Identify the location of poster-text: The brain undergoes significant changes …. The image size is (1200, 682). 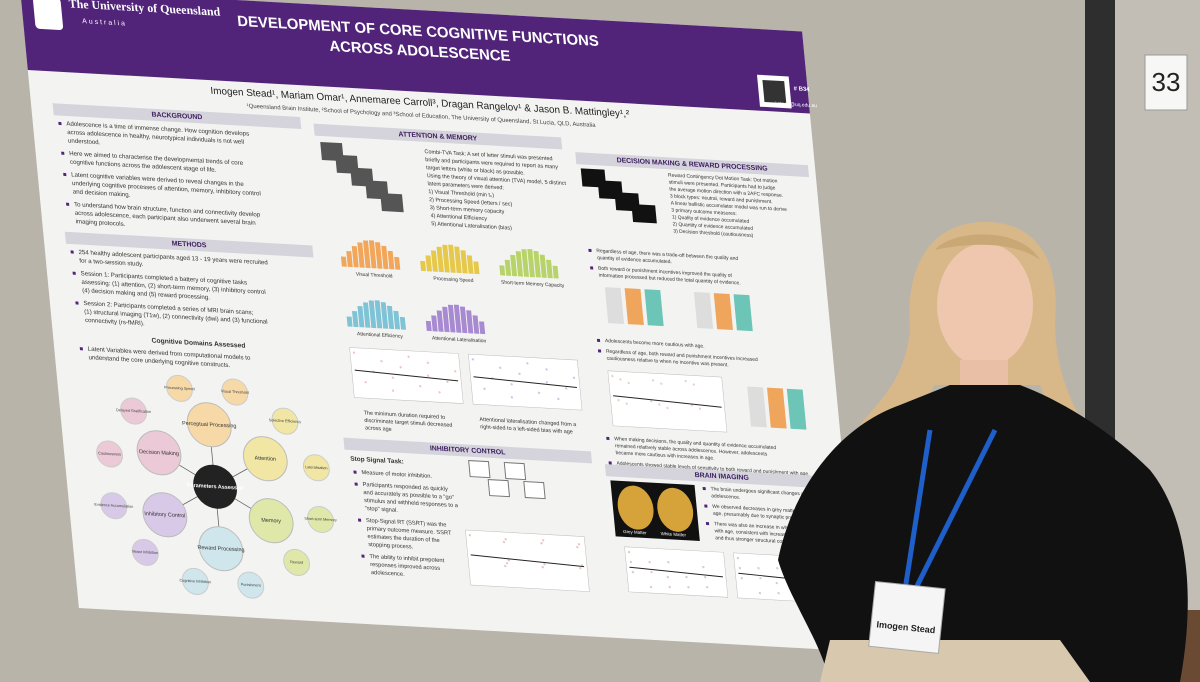
(763, 492).